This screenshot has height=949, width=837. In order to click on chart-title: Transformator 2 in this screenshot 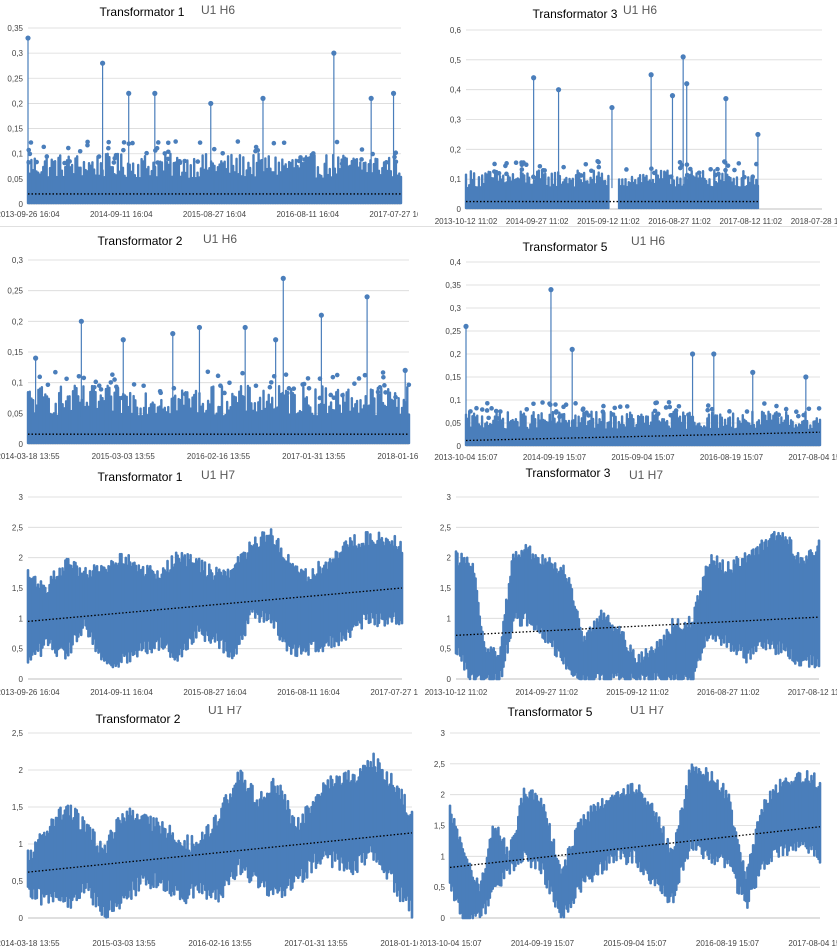, I will do `click(138, 719)`.